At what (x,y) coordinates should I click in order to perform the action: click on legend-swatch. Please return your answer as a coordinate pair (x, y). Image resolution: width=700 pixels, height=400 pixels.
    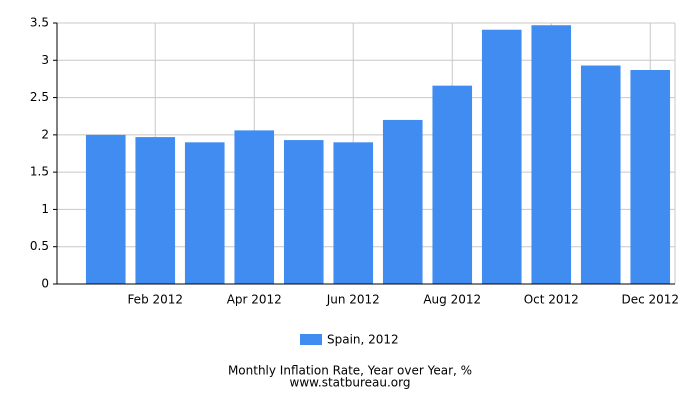
    Looking at the image, I should click on (311, 339).